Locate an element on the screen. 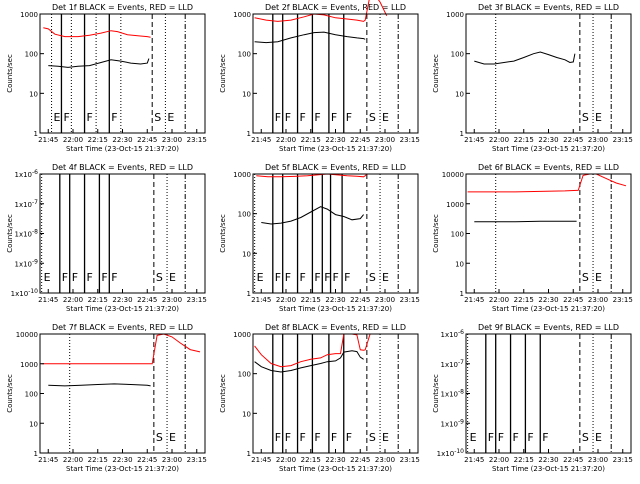  y-tick-label: 1x10⁻⁷ is located at coordinates (453, 364).